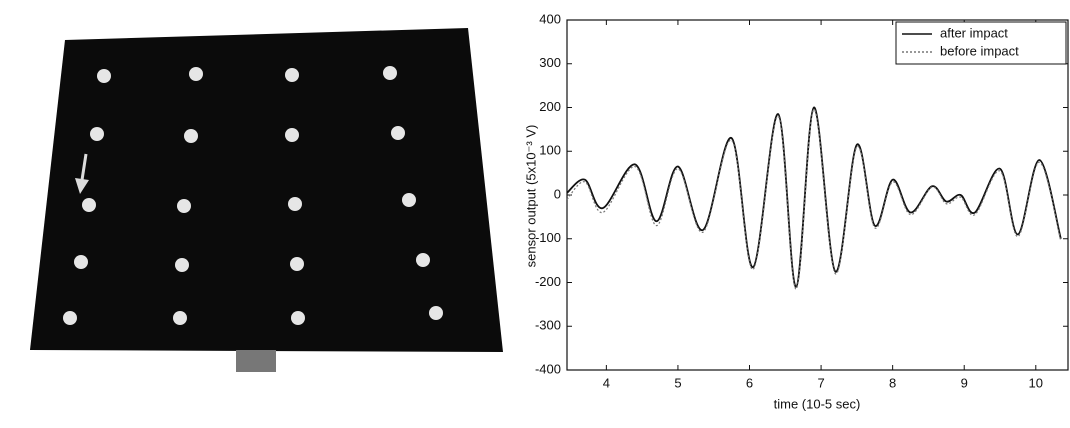 The image size is (1070, 428). Describe the element at coordinates (606, 382) in the screenshot. I see `x-tick-label: 4` at that location.